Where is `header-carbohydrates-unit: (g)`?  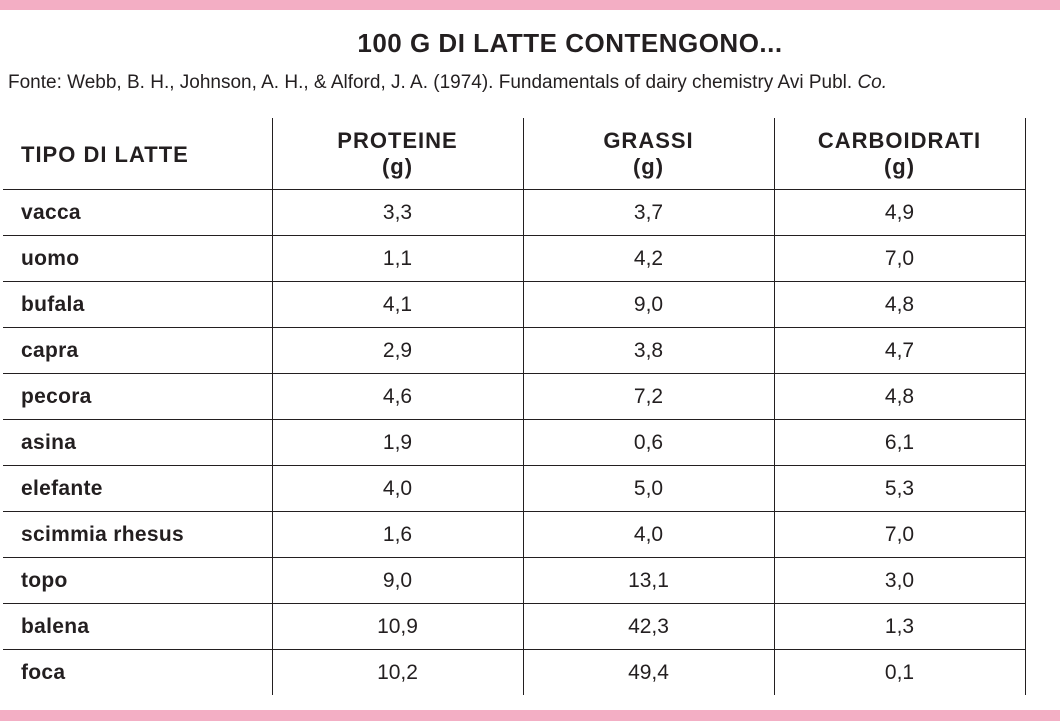 header-carbohydrates-unit: (g) is located at coordinates (899, 166).